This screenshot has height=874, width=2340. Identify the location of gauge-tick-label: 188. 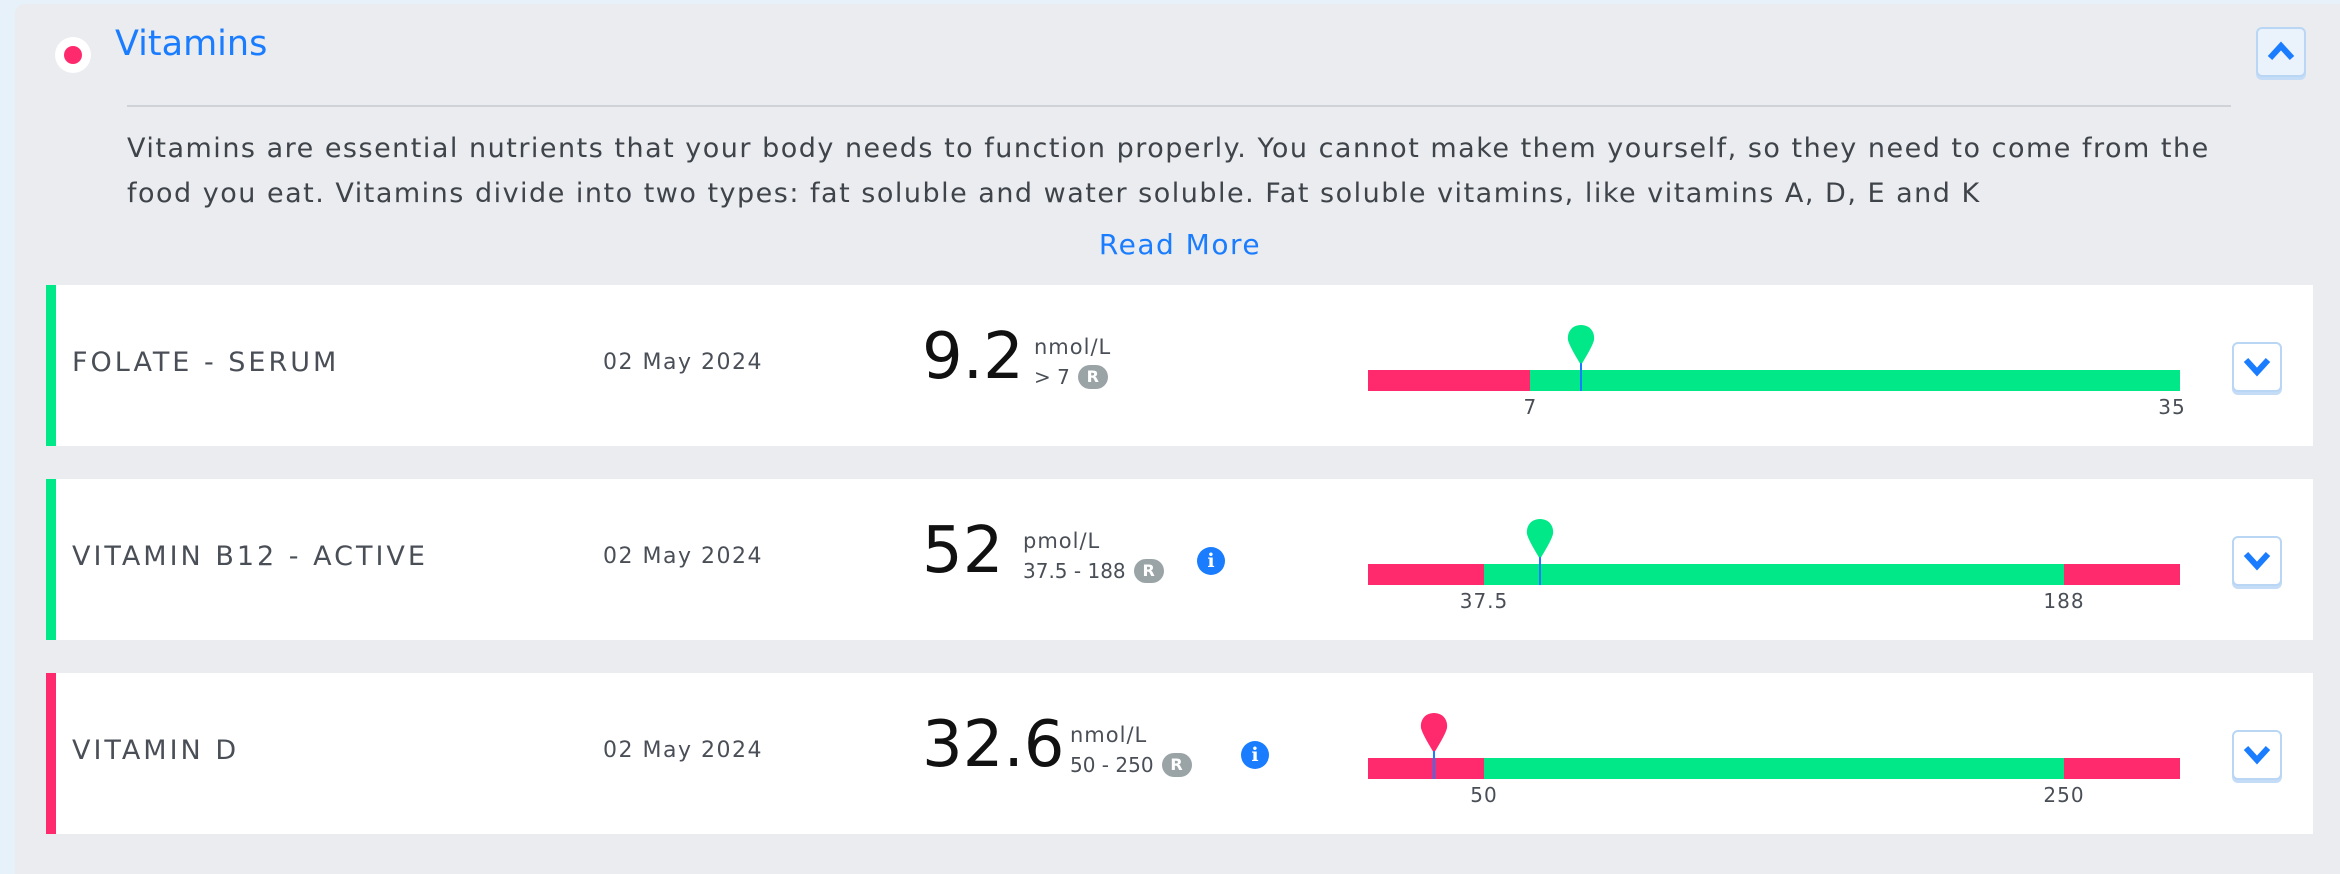
(2064, 601).